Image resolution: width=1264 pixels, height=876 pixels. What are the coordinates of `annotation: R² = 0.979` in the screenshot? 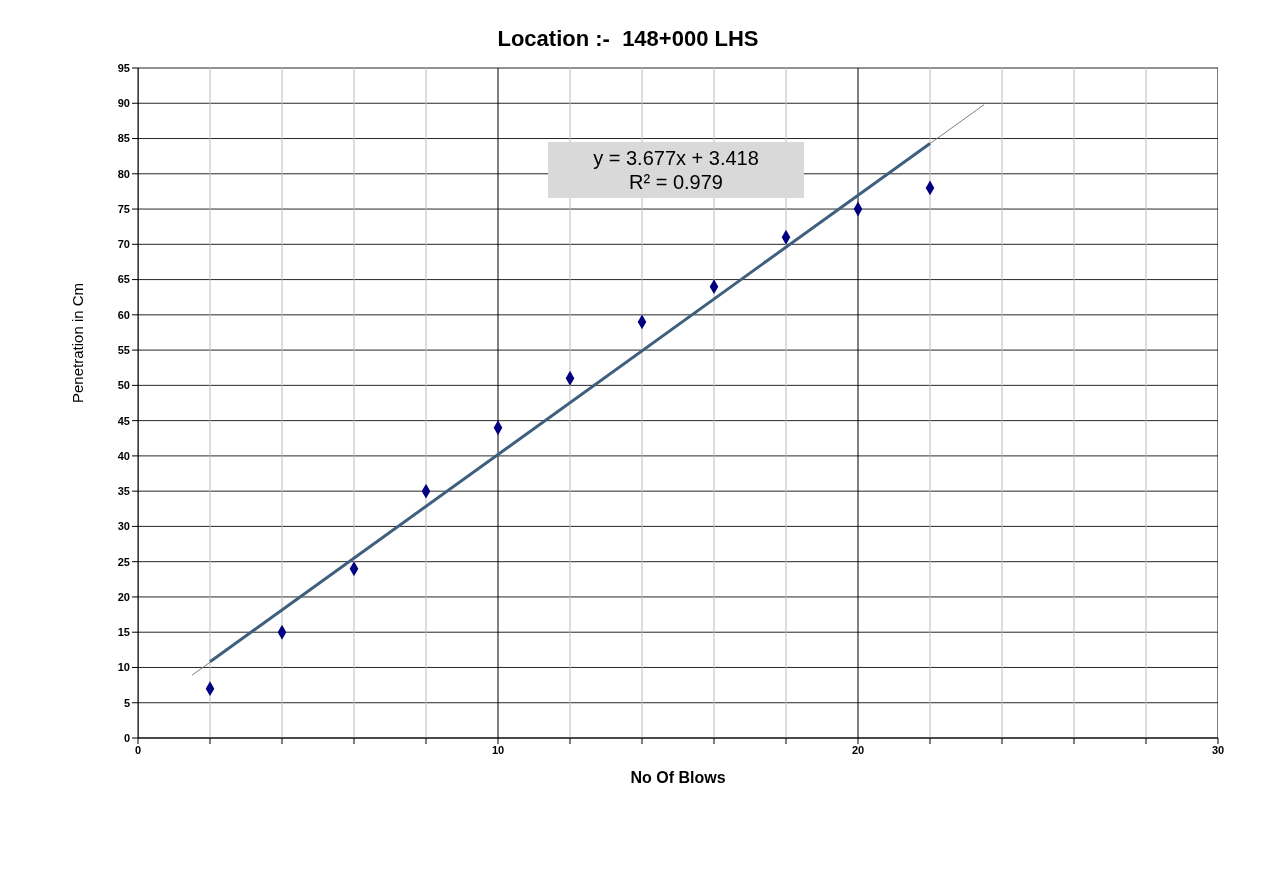 It's located at (676, 182).